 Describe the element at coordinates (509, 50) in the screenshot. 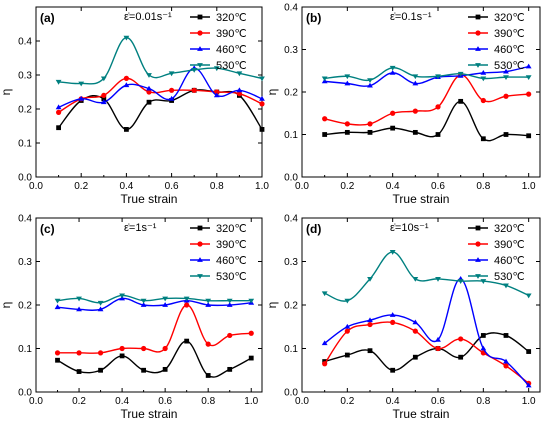

I see `legend-label: 460℃` at that location.